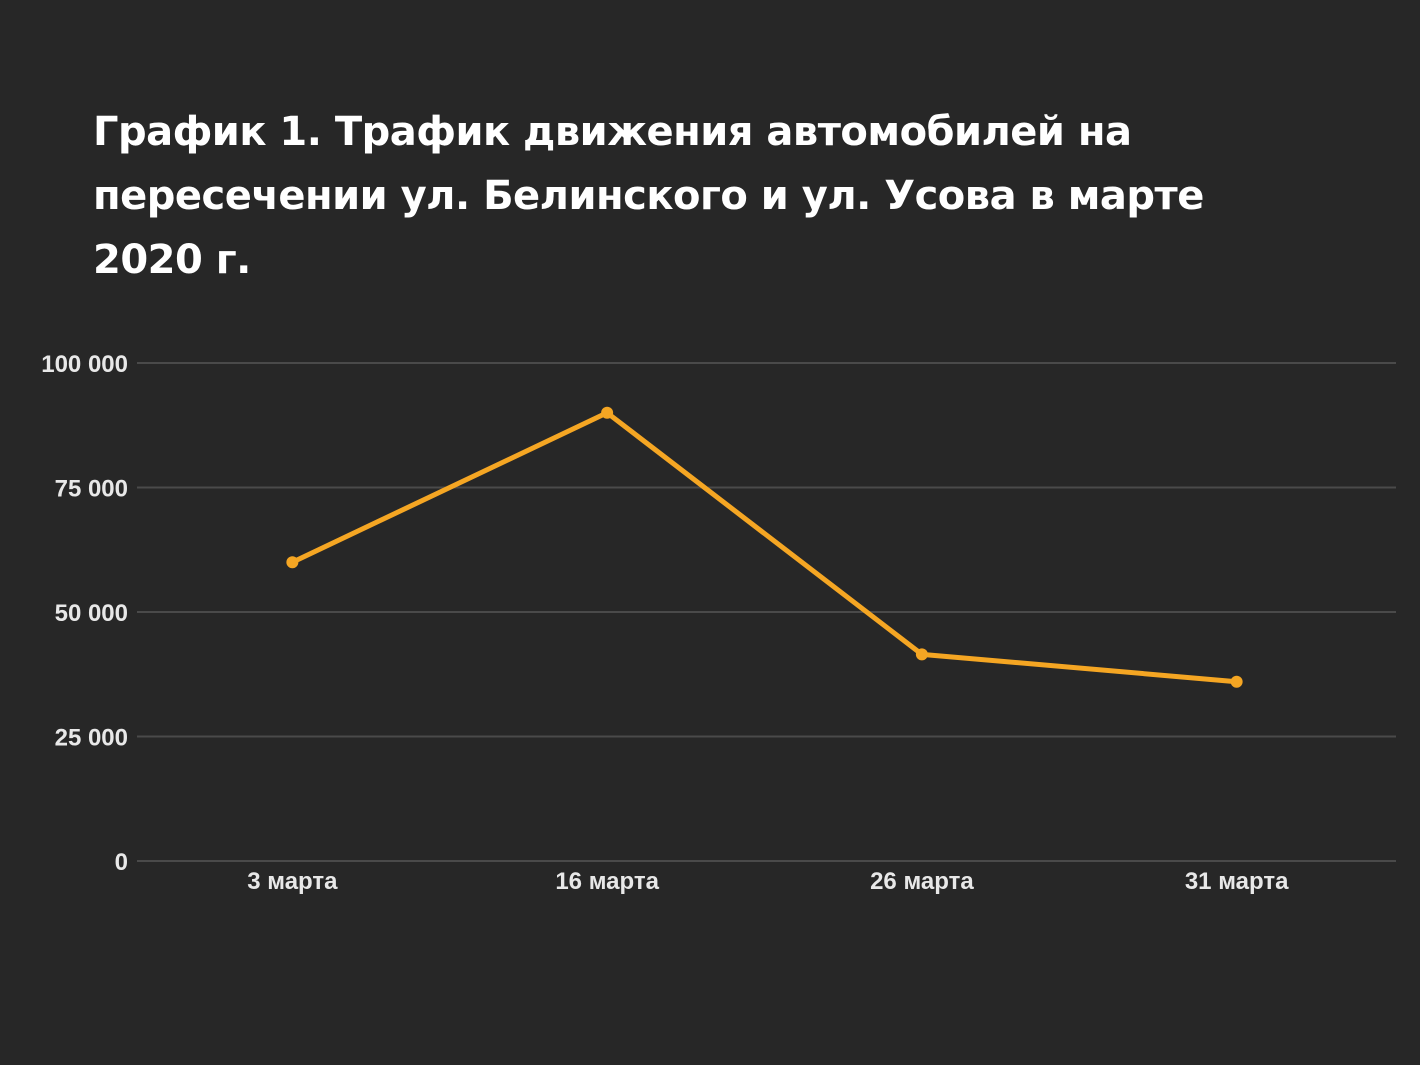 The image size is (1420, 1065). I want to click on x-tick-label: 31 марта, so click(1237, 881).